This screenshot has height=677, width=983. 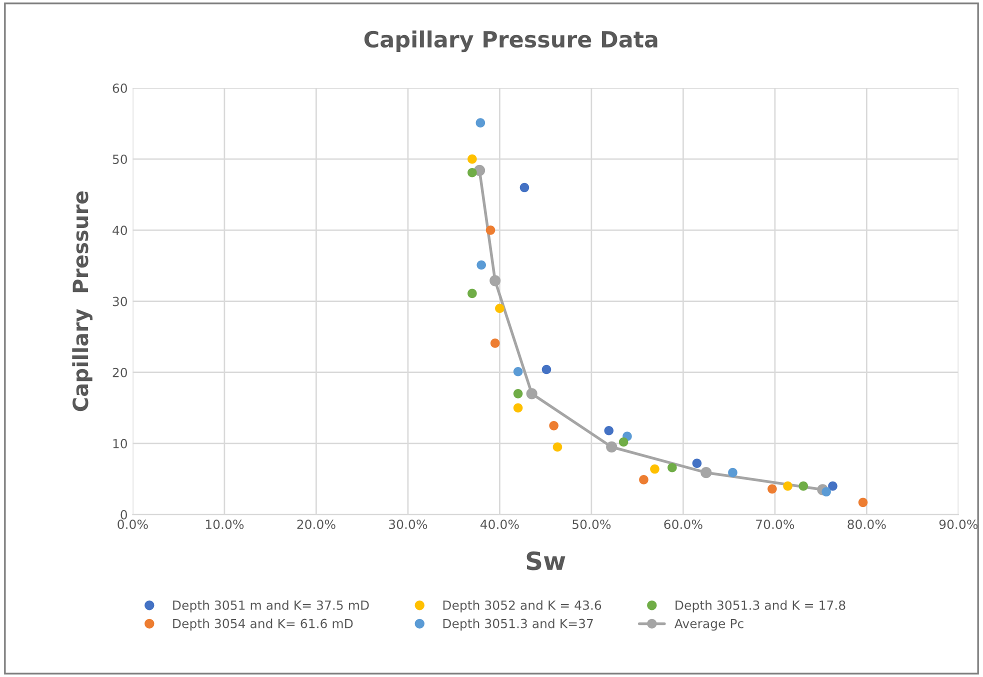 What do you see at coordinates (124, 515) in the screenshot?
I see `y-tick-label: 0` at bounding box center [124, 515].